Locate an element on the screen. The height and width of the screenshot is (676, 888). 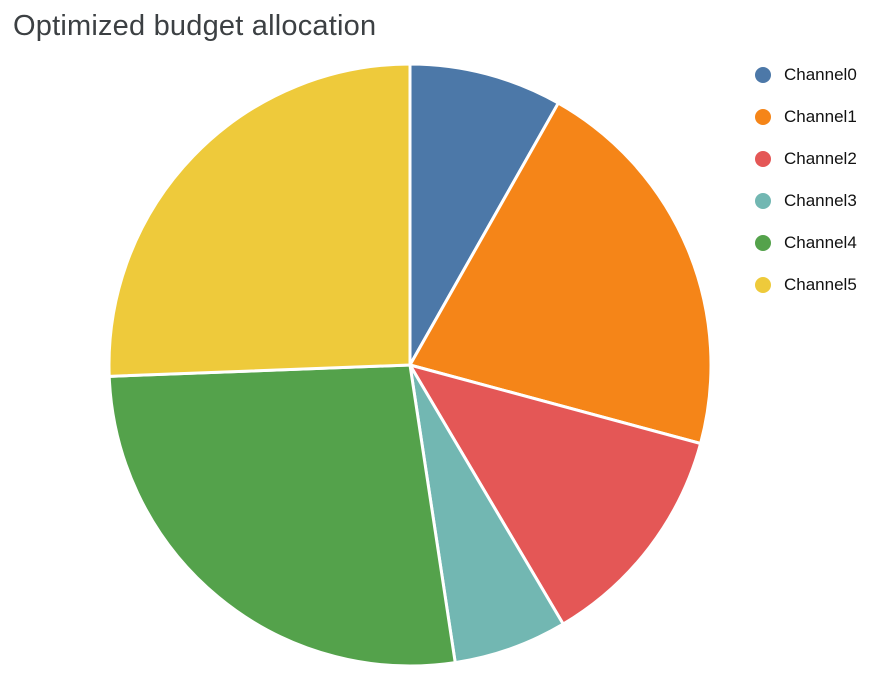
legend-item-channel3: Channel3 is located at coordinates (806, 201).